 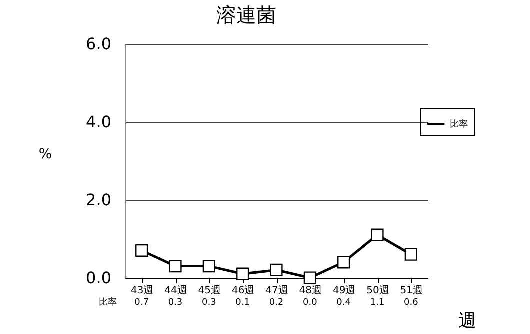 What do you see at coordinates (310, 303) in the screenshot?
I see `data-label: 0.0` at bounding box center [310, 303].